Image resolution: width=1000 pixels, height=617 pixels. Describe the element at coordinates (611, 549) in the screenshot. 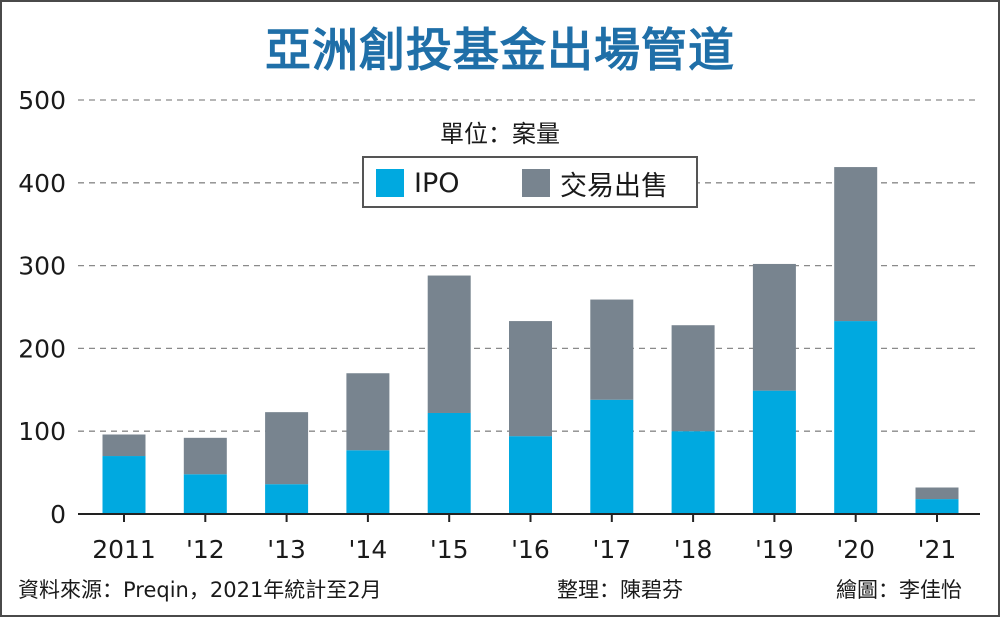

I see `x-tick-label: '17` at that location.